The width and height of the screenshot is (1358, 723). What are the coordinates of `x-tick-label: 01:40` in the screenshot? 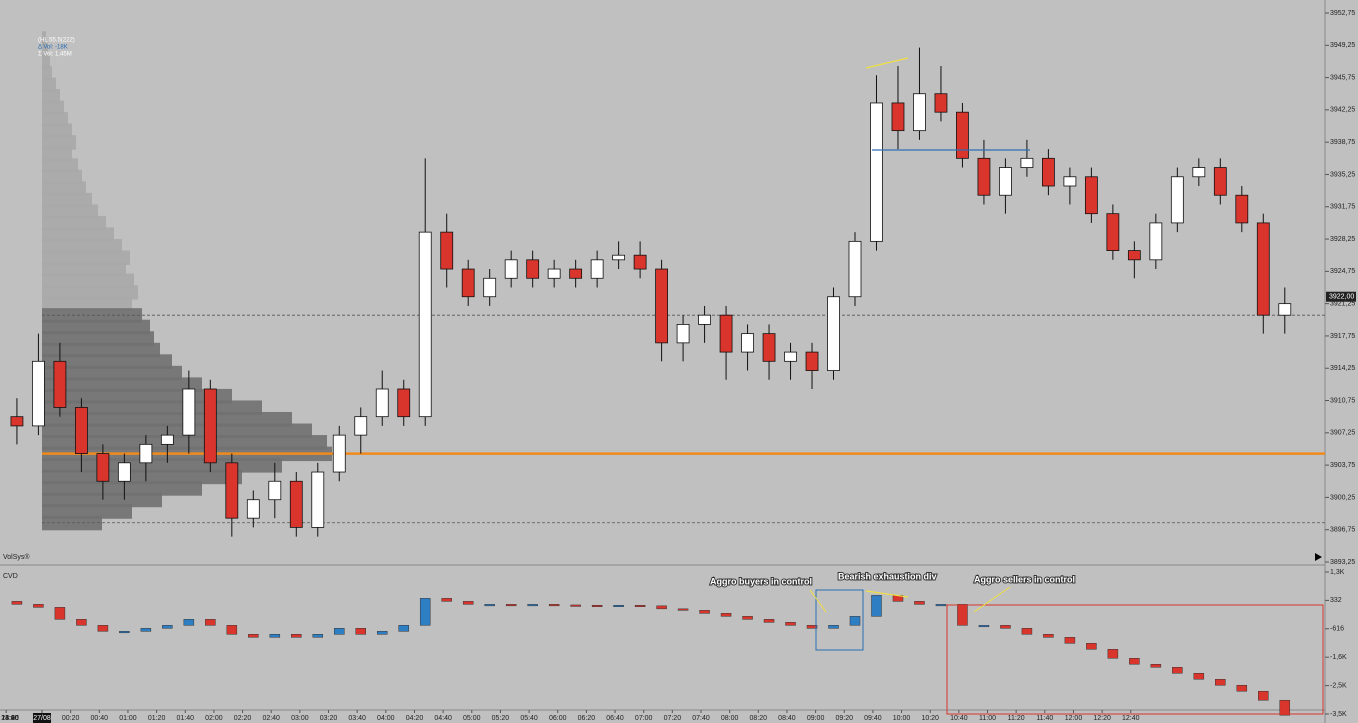 It's located at (185, 718).